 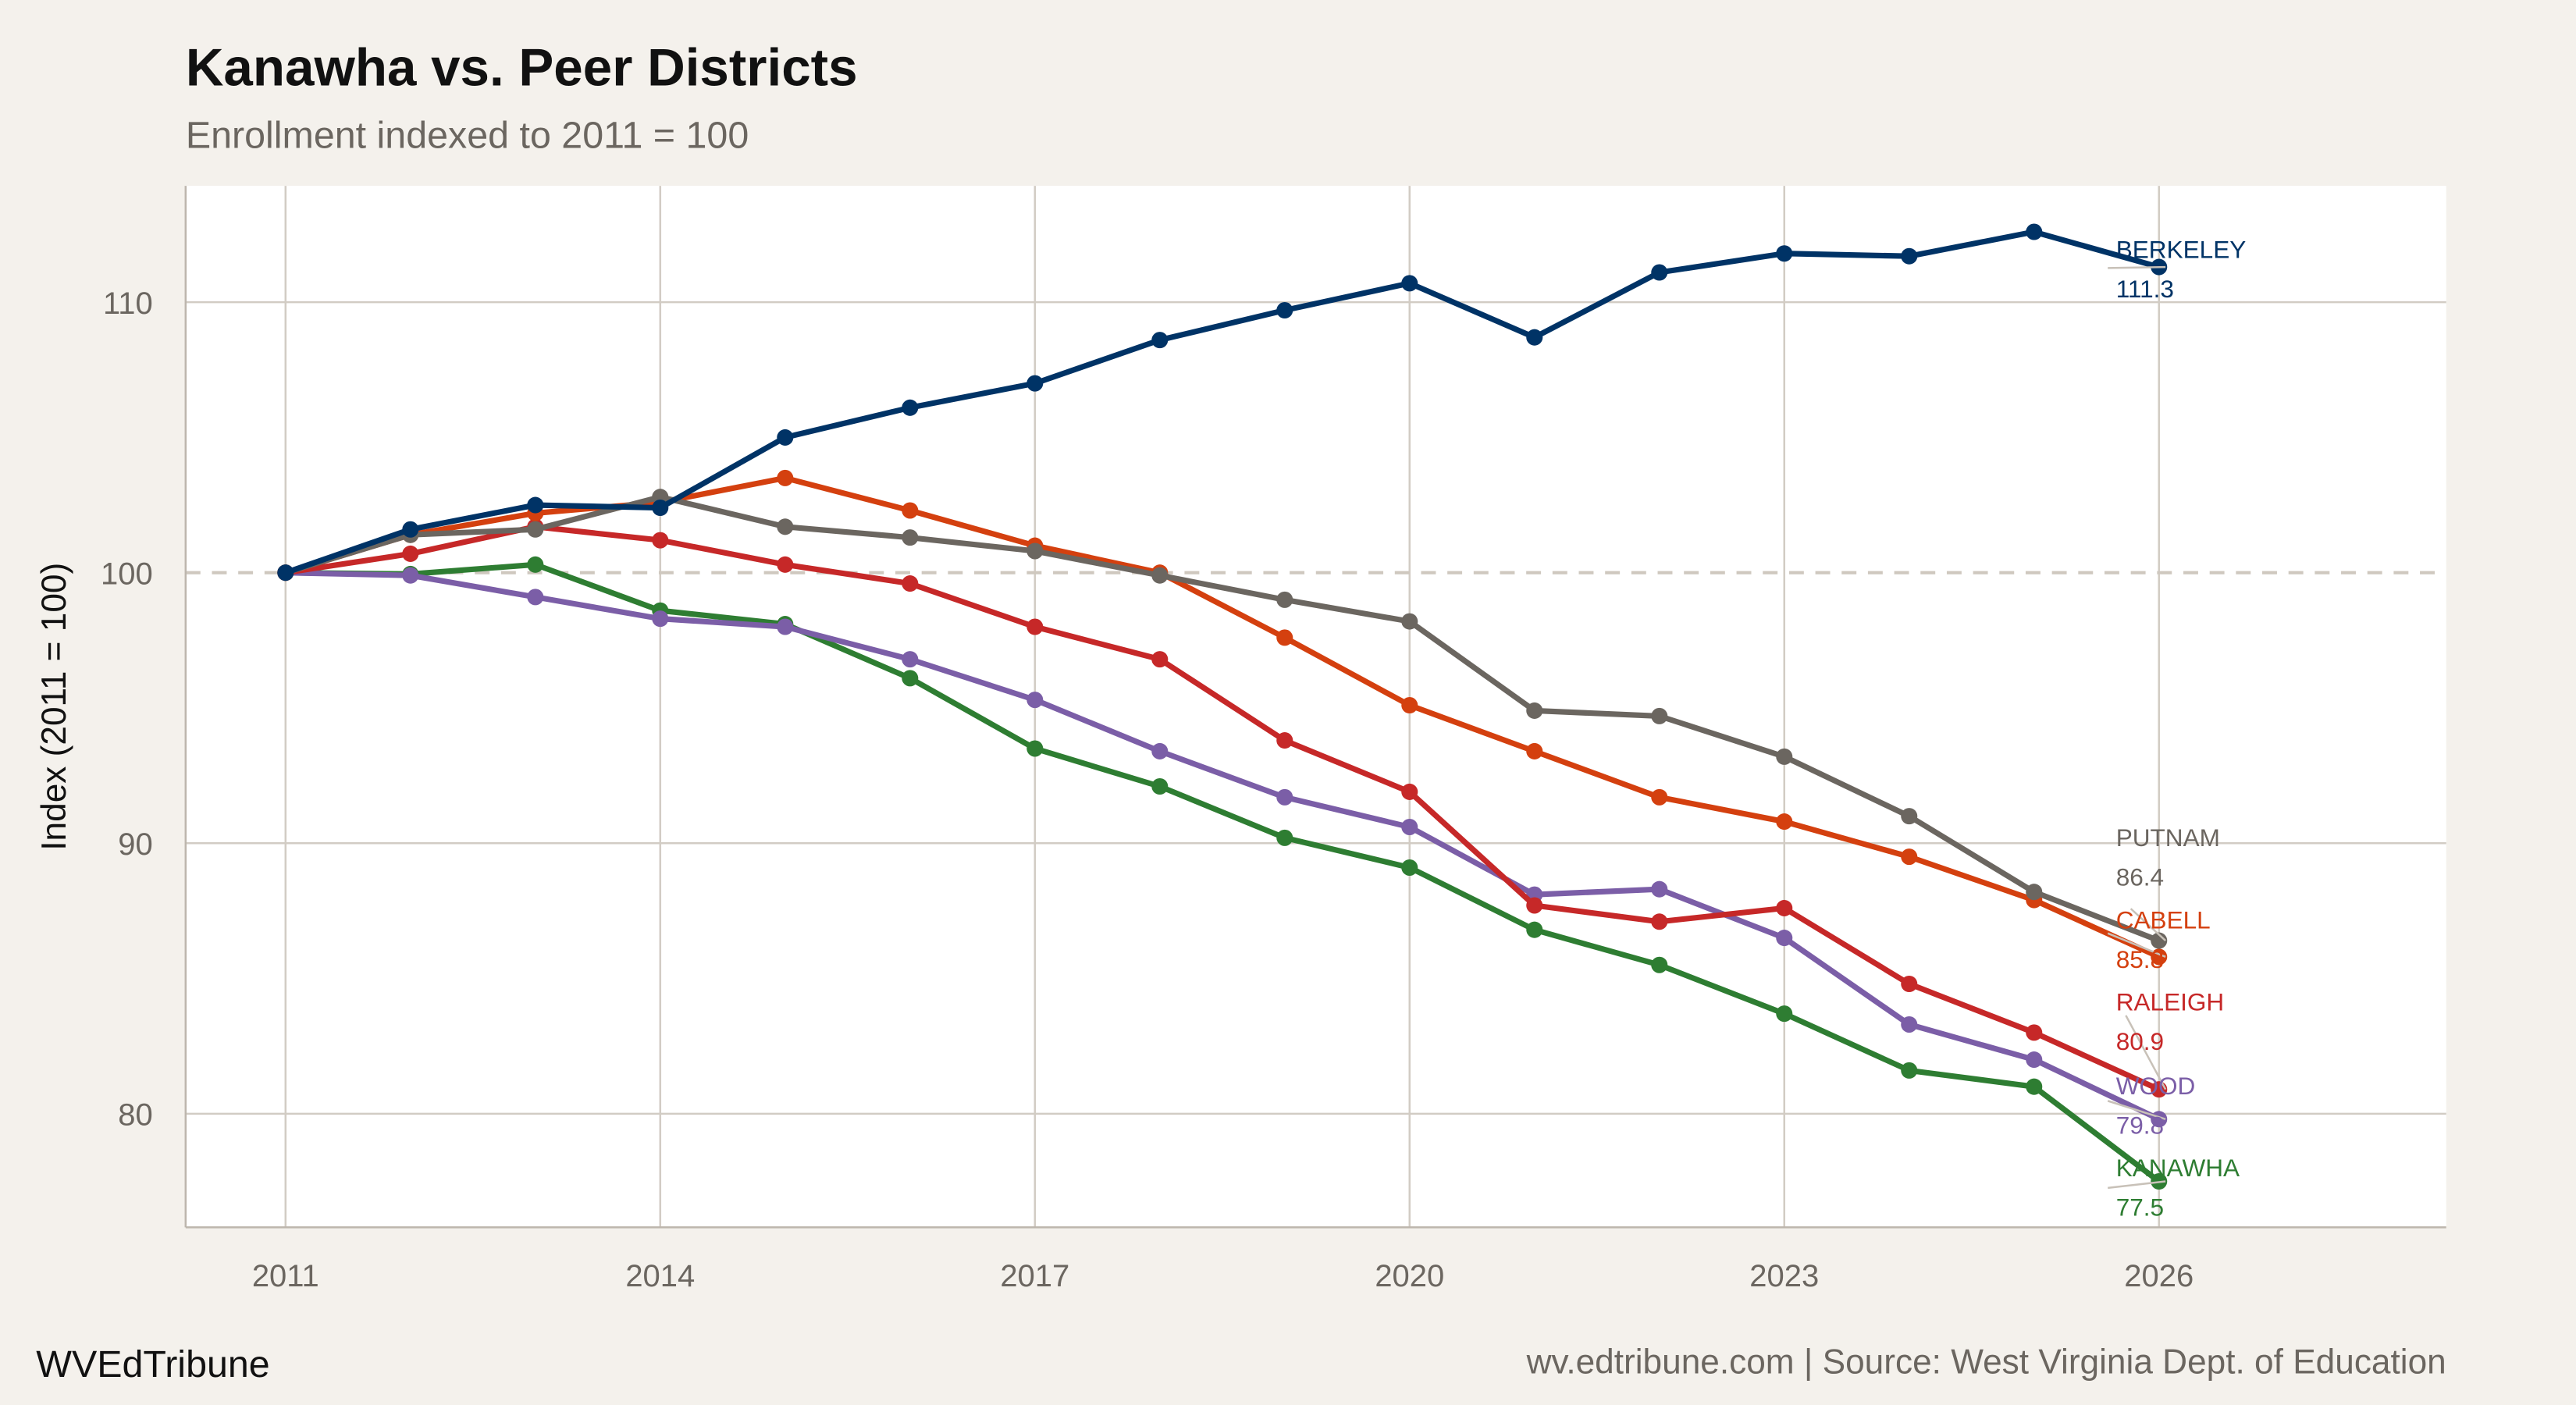 I want to click on x-tick-label: 2020, so click(x=1409, y=1276).